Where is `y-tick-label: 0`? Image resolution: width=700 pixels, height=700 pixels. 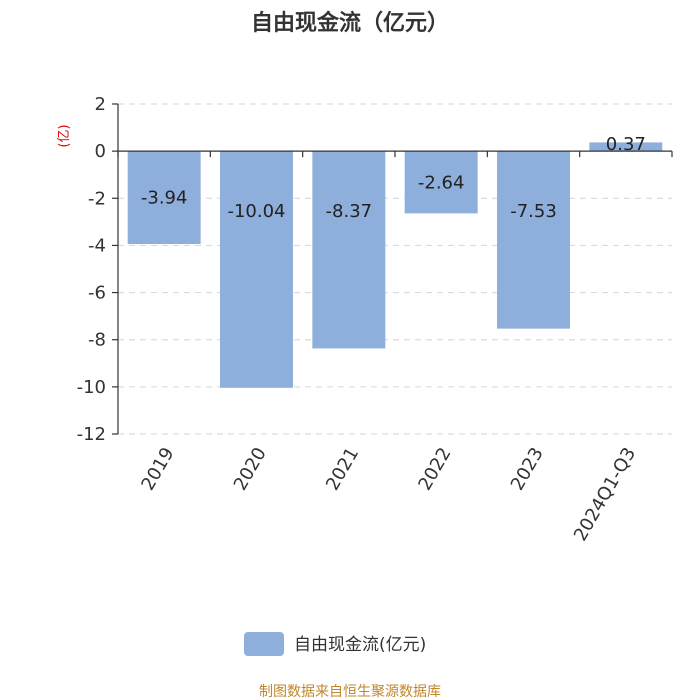
y-tick-label: 0 is located at coordinates (100, 151).